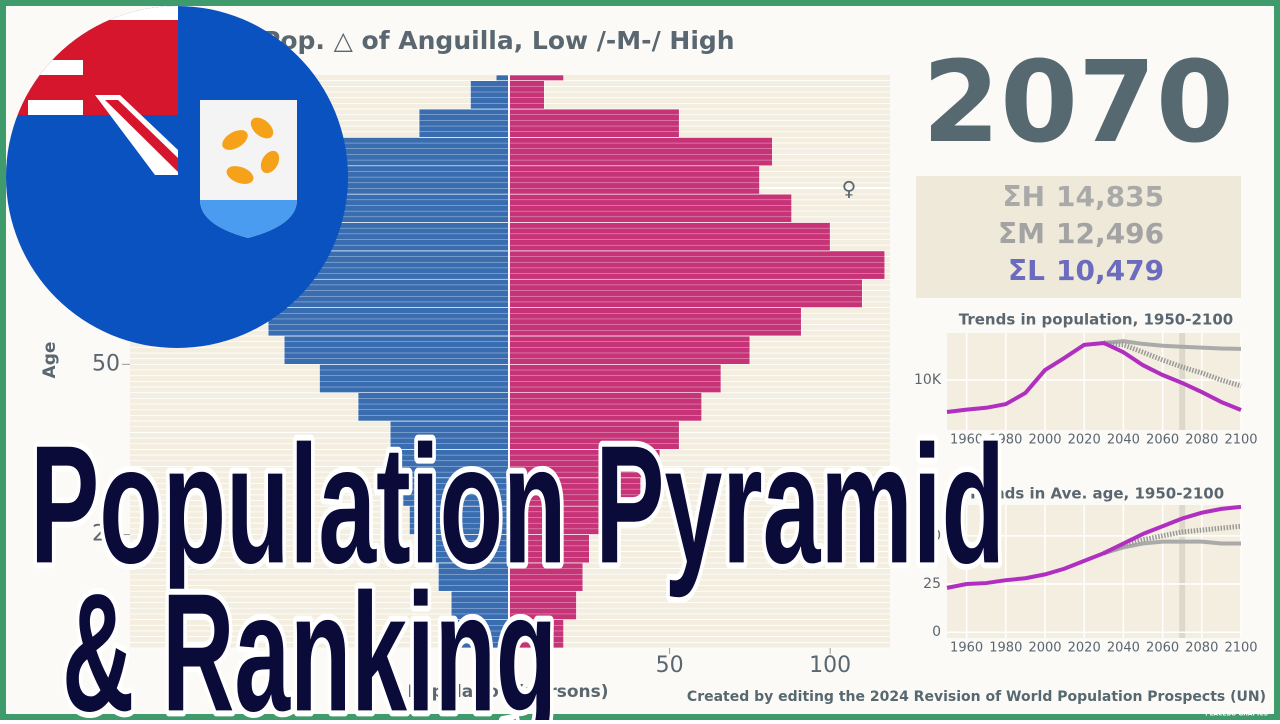 The width and height of the screenshot is (1280, 724). I want to click on sum-value: 10,479, so click(1110, 270).